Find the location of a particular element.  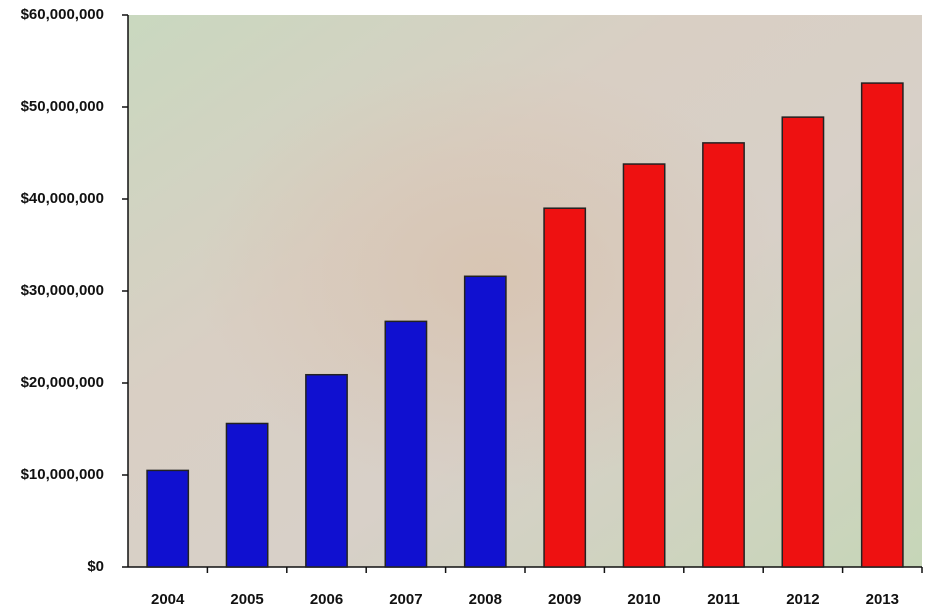

y-tick-label: $40,000,000 is located at coordinates (62, 198).